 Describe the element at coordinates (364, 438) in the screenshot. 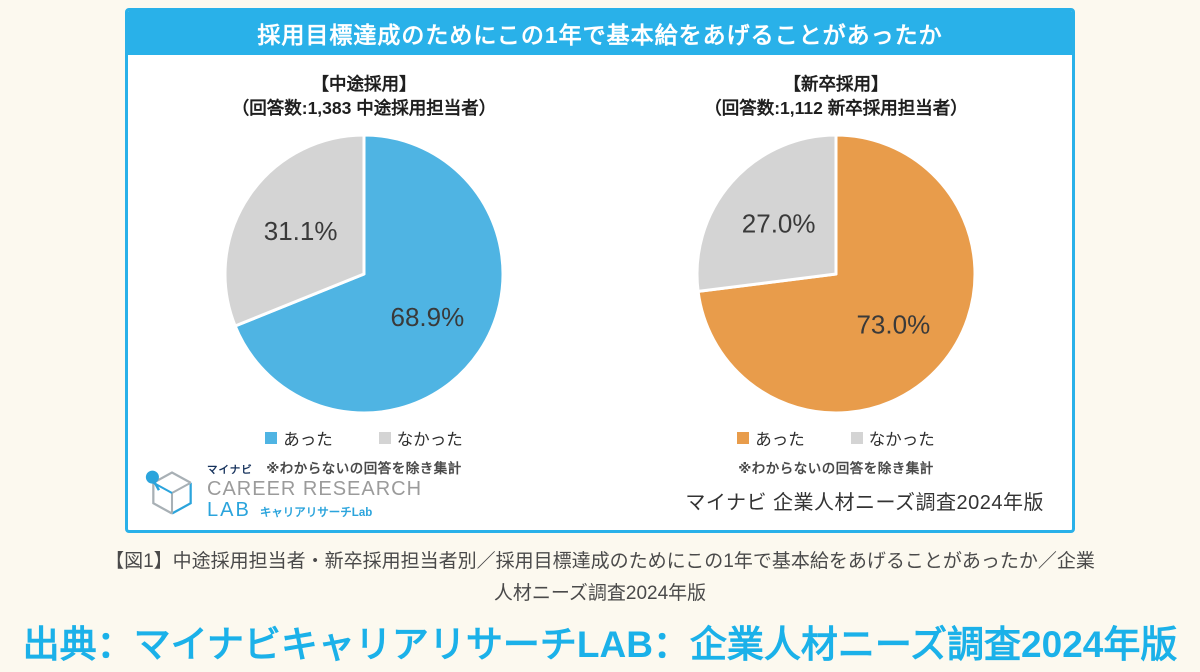

I see `midcareer-legend: あった なかった` at that location.